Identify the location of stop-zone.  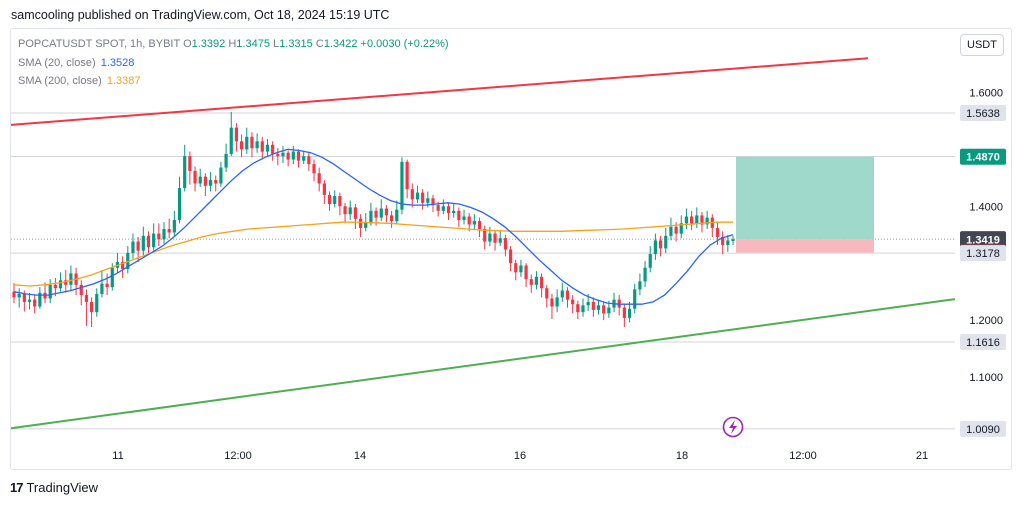
(805, 246).